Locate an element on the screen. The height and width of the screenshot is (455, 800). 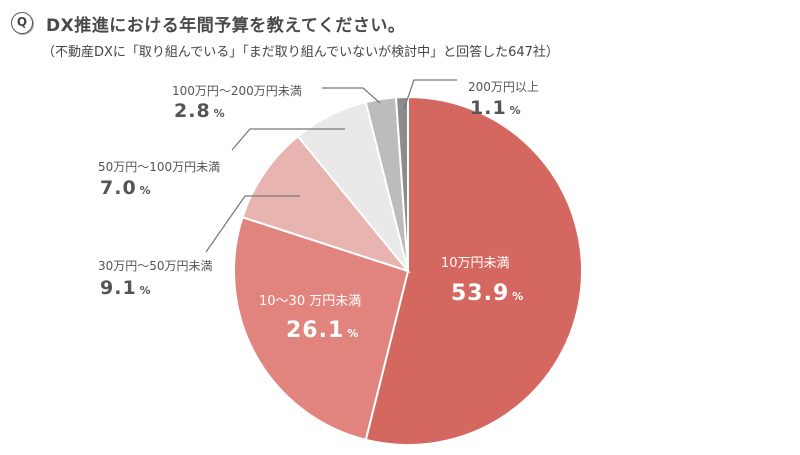
question-badge: Q is located at coordinates (22, 23).